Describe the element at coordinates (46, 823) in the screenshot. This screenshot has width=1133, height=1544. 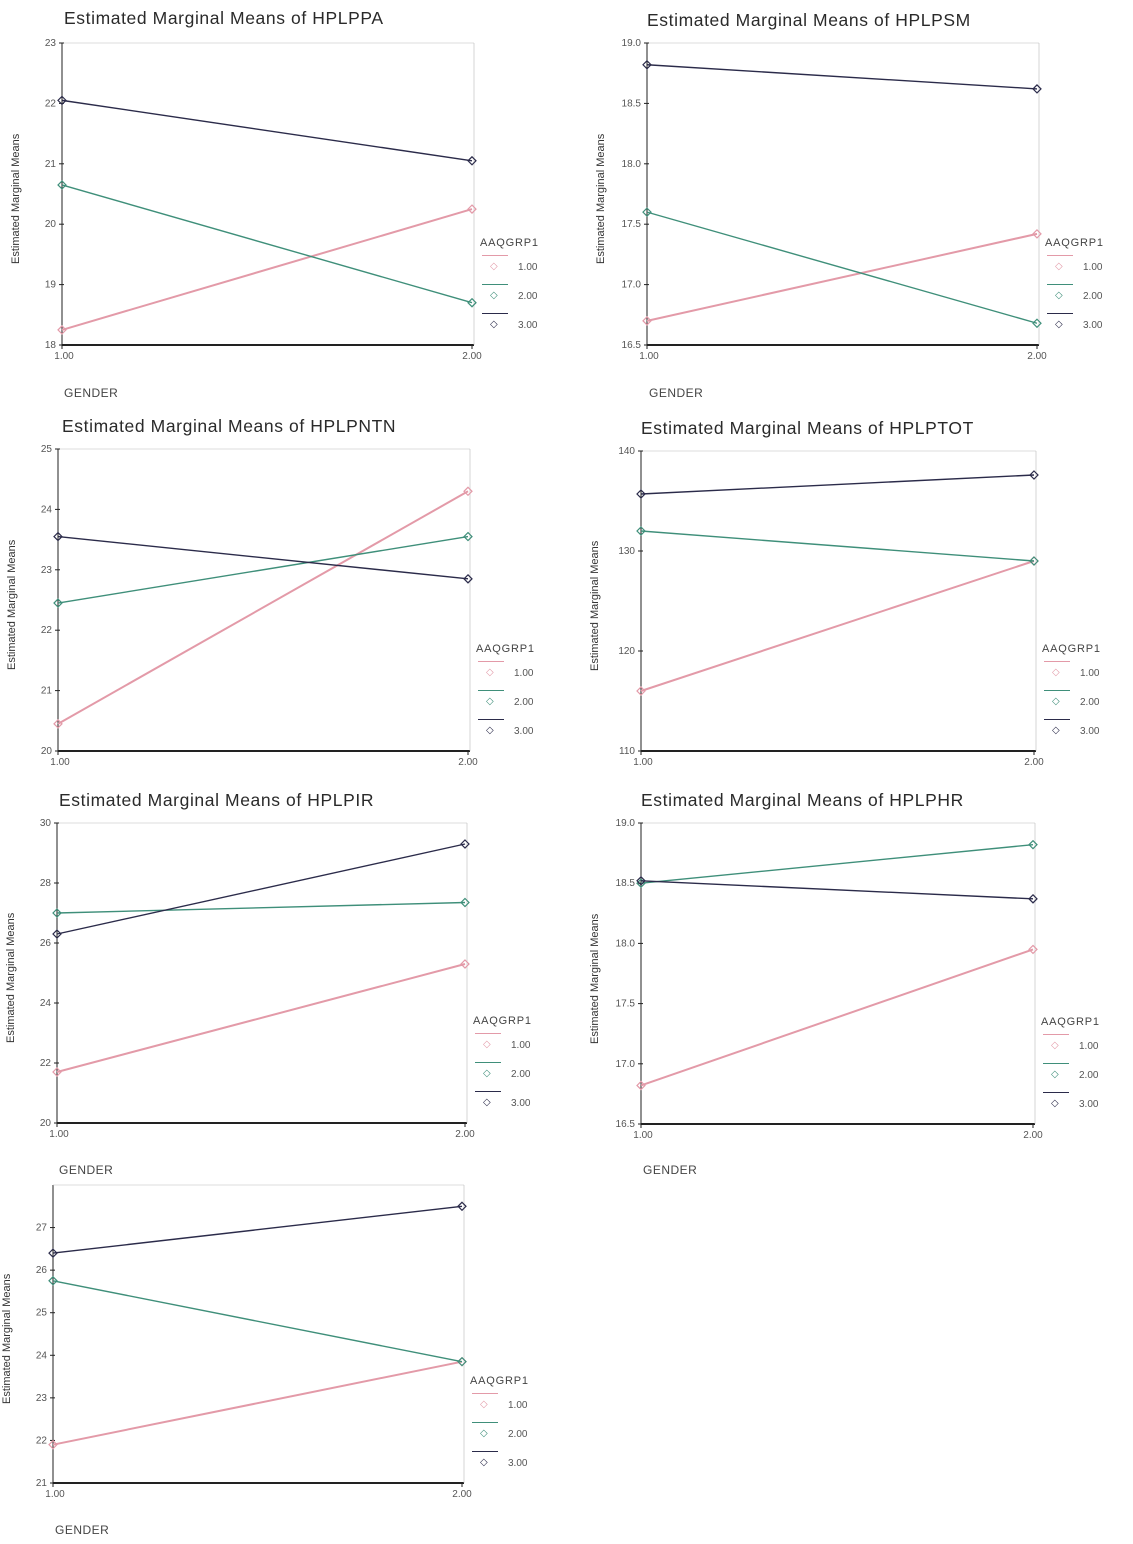
I see `y-tick-label: 30` at that location.